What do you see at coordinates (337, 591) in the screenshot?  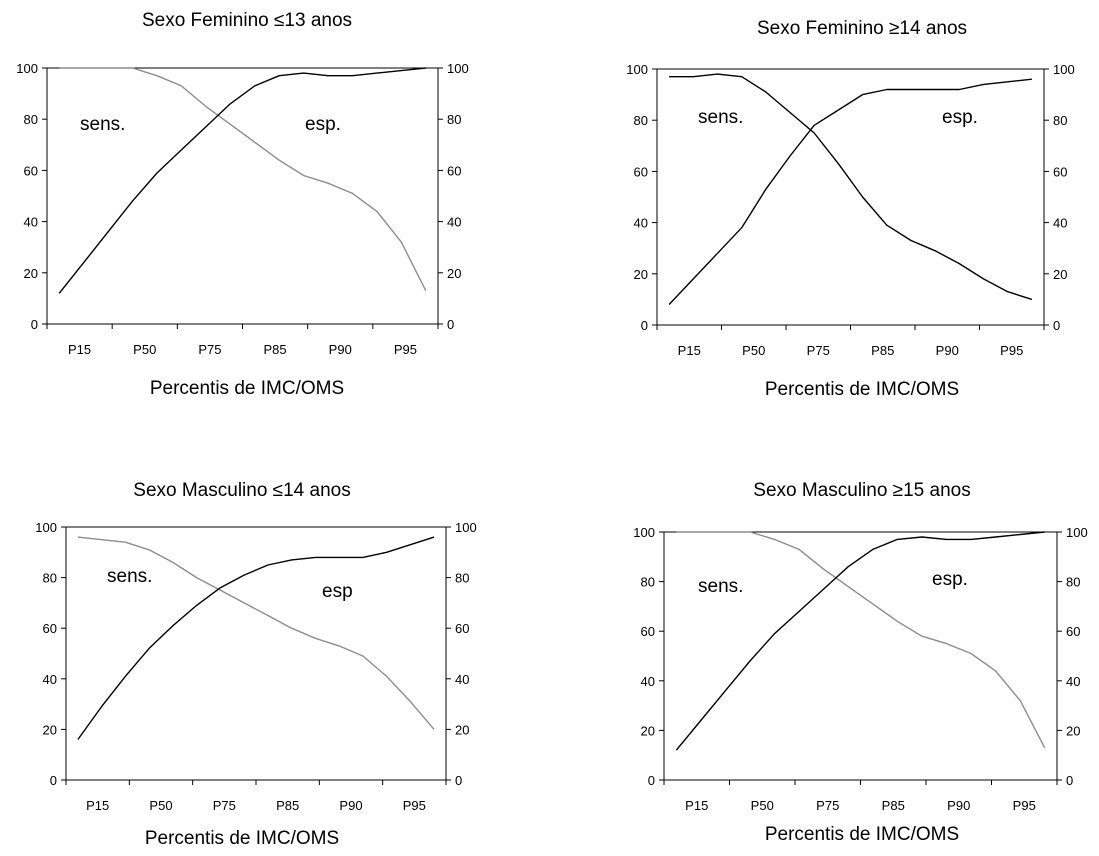 I see `annotation-esp: esp` at bounding box center [337, 591].